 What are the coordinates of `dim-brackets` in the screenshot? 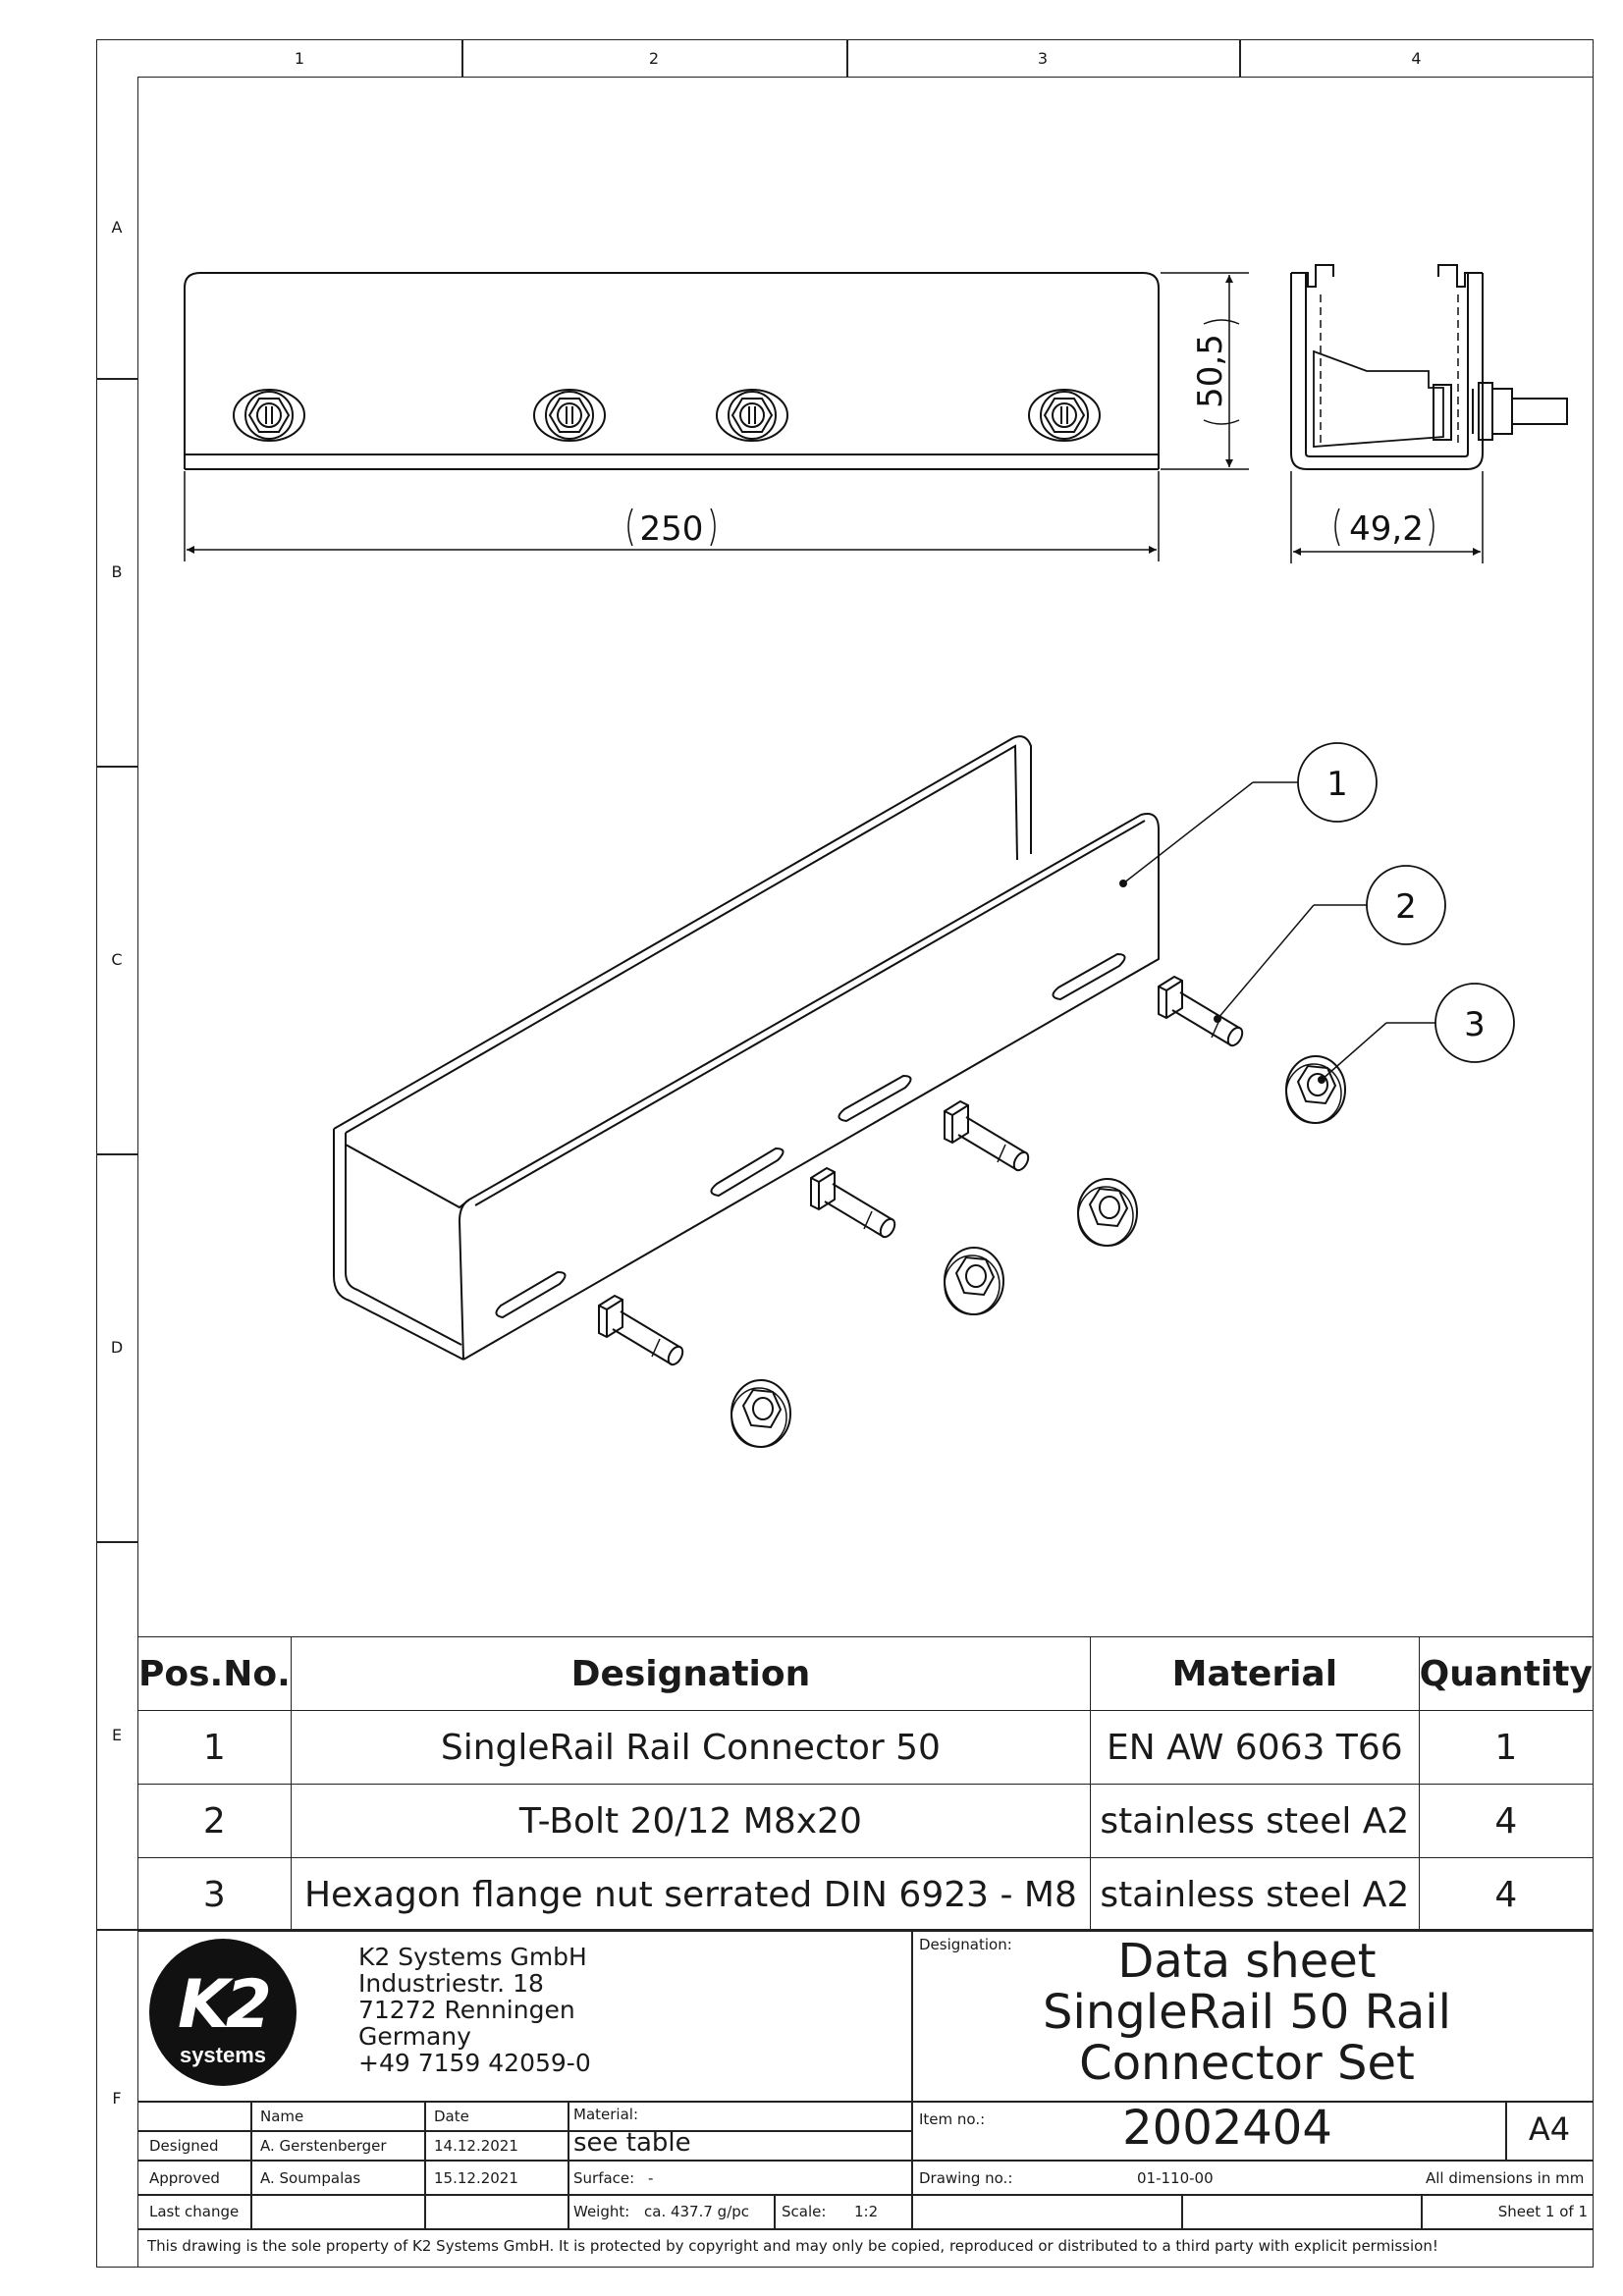 It's located at (1030, 433).